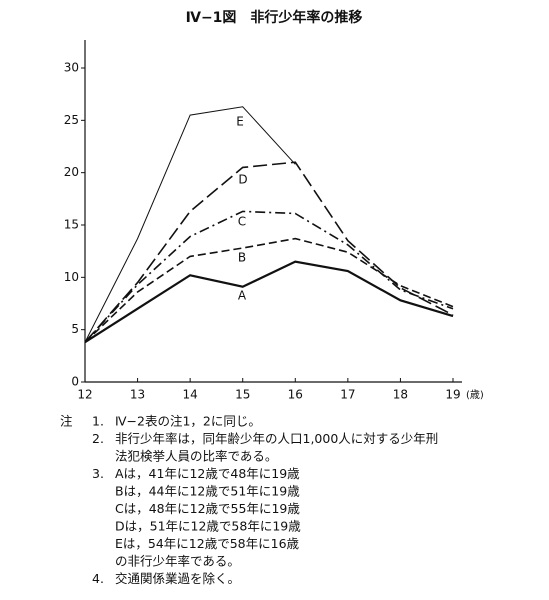 The height and width of the screenshot is (600, 549). What do you see at coordinates (188, 421) in the screenshot?
I see `note-text: Ⅳ−2表の注1，2に同じ。` at bounding box center [188, 421].